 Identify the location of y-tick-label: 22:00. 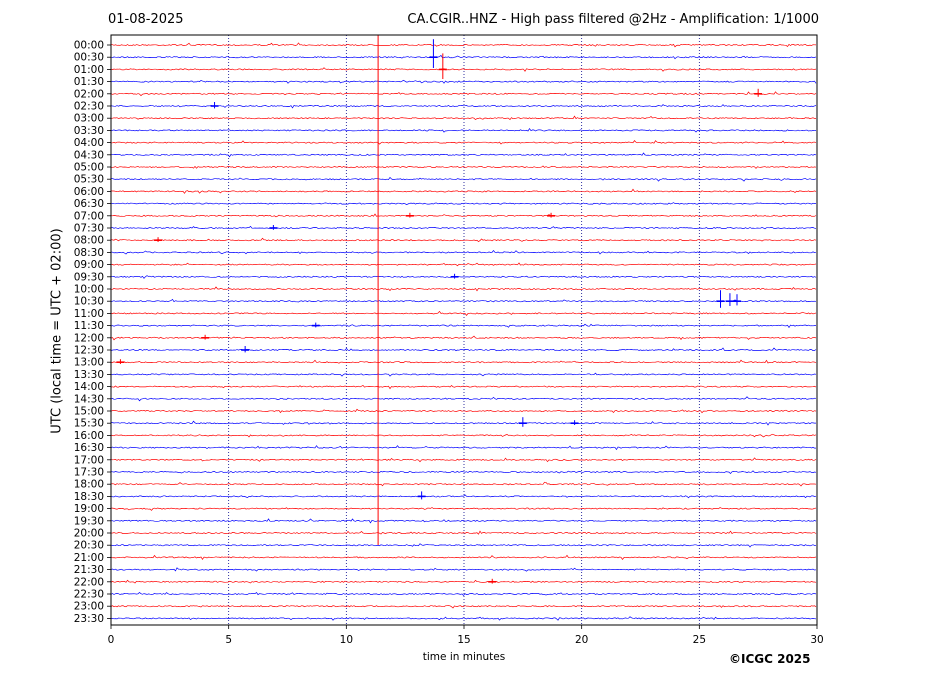
(89, 582).